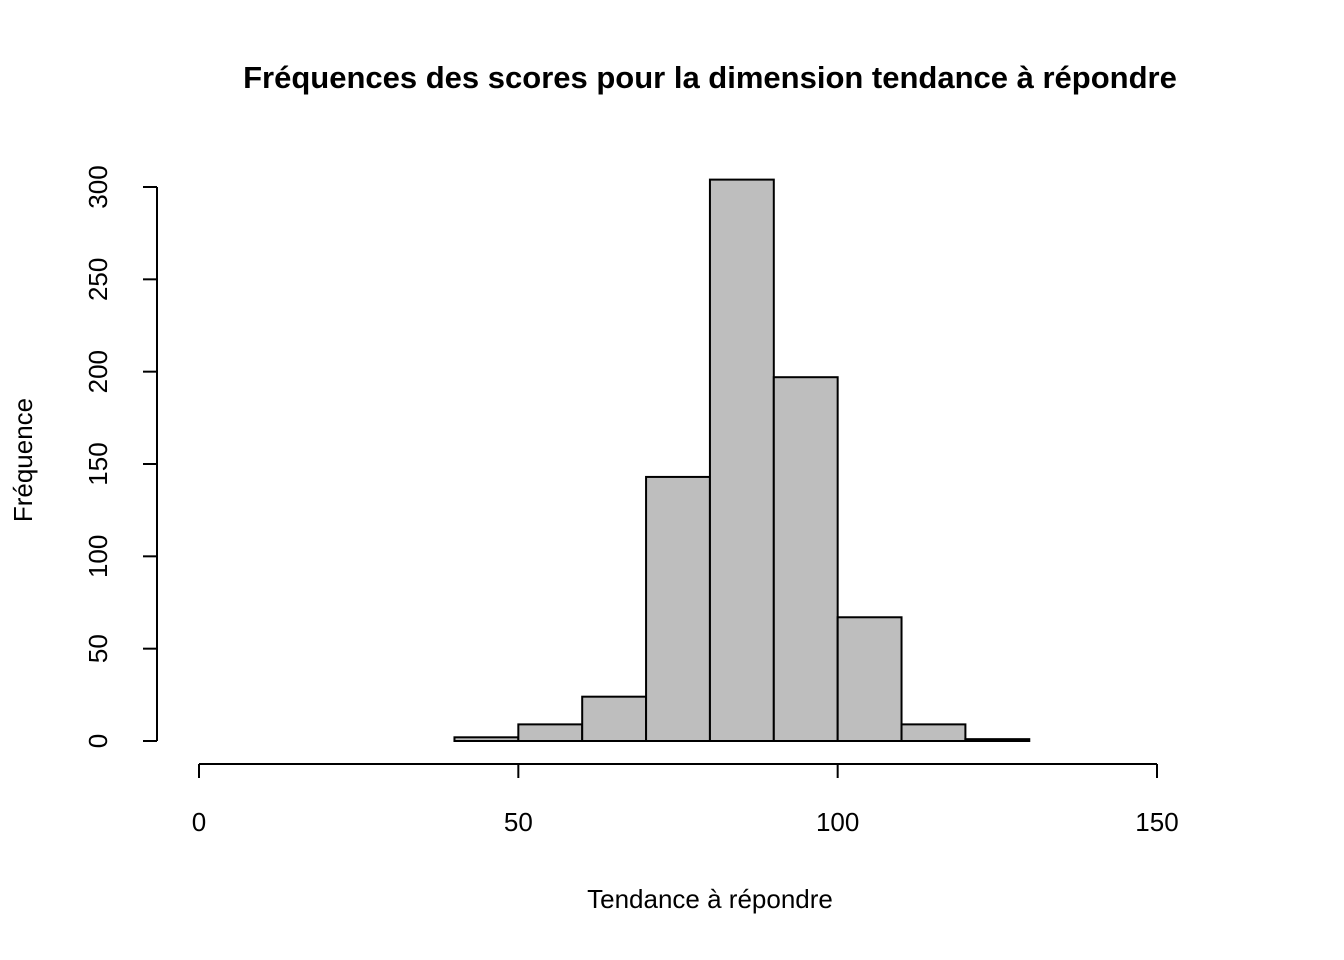 Image resolution: width=1344 pixels, height=960 pixels. What do you see at coordinates (199, 822) in the screenshot?
I see `x-tick-label: 0` at bounding box center [199, 822].